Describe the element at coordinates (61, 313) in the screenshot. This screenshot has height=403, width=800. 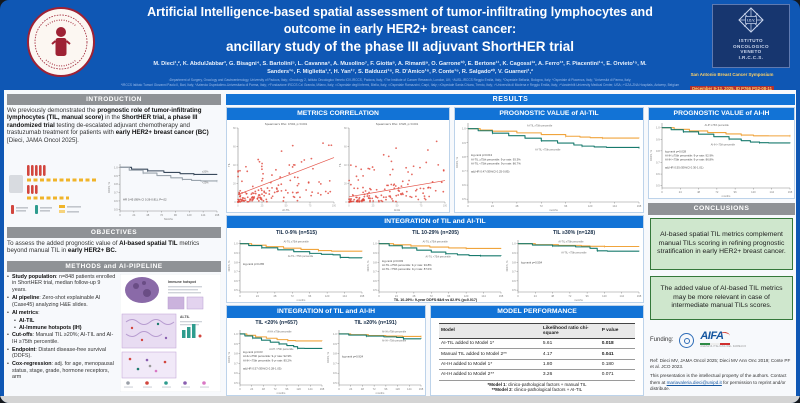
I see `methods-bullet: AI metrics:` at that location.